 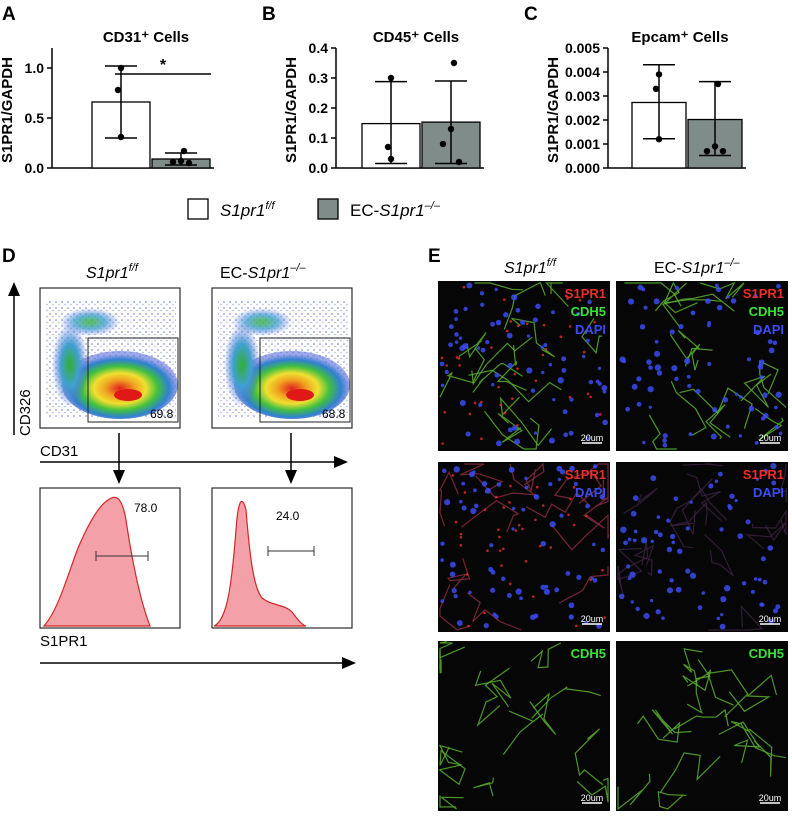 What do you see at coordinates (59, 451) in the screenshot?
I see `flow-x-label: CD31` at bounding box center [59, 451].